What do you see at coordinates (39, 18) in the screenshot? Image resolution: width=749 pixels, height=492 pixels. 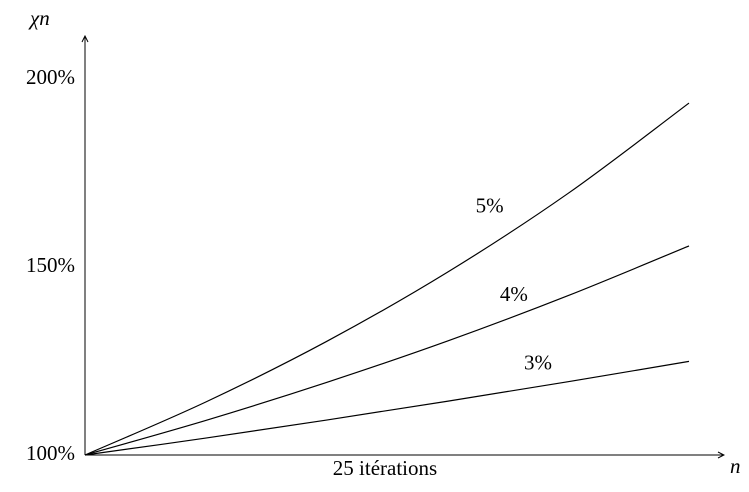 I see `y-axis-label: χn` at bounding box center [39, 18].